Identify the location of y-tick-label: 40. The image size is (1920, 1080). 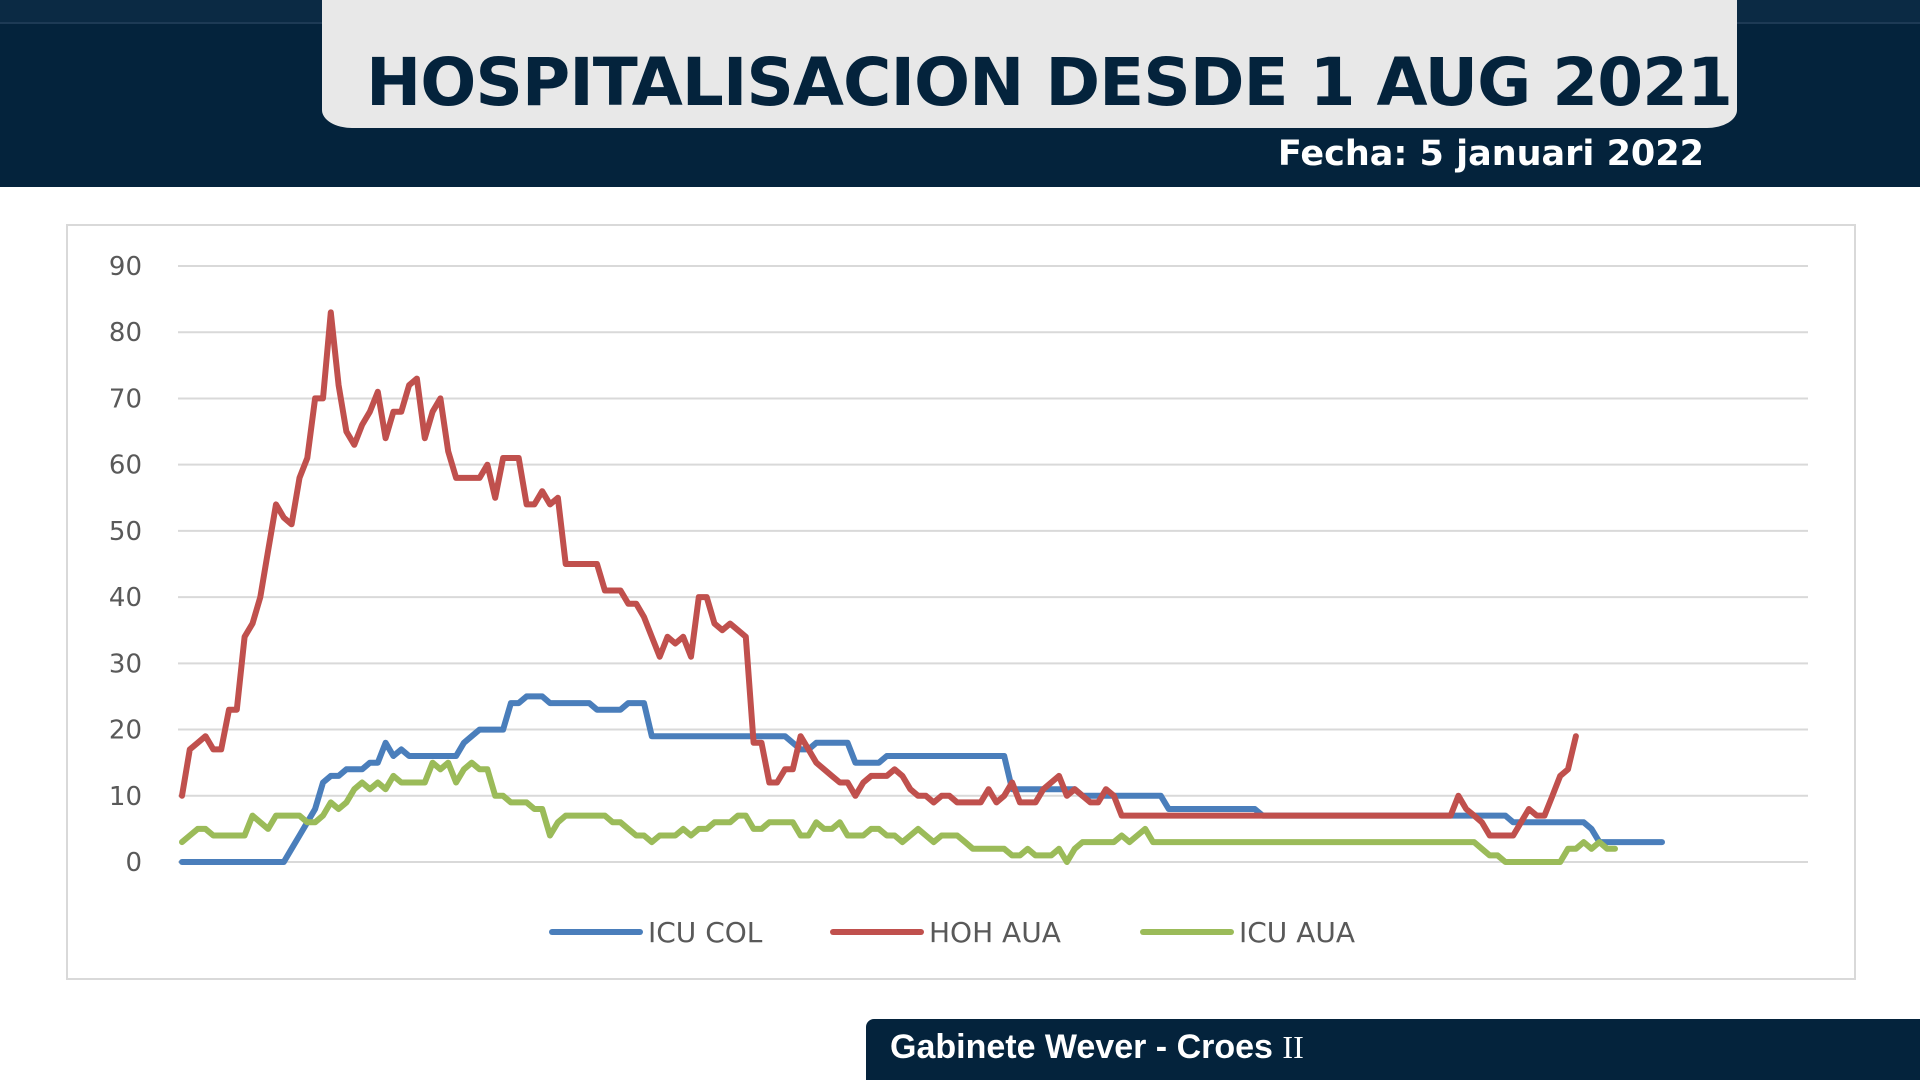
(125, 598).